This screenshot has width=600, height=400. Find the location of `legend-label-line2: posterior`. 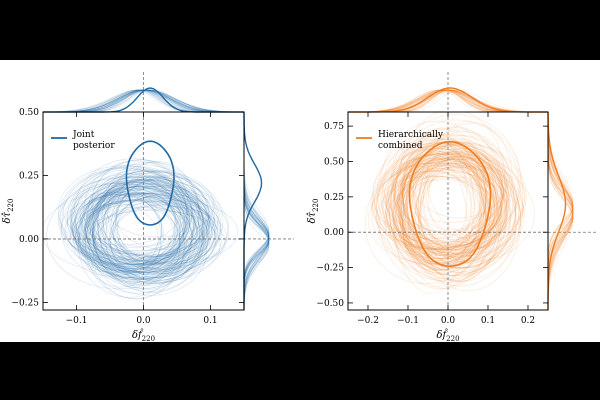

legend-label-line2: posterior is located at coordinates (94, 146).